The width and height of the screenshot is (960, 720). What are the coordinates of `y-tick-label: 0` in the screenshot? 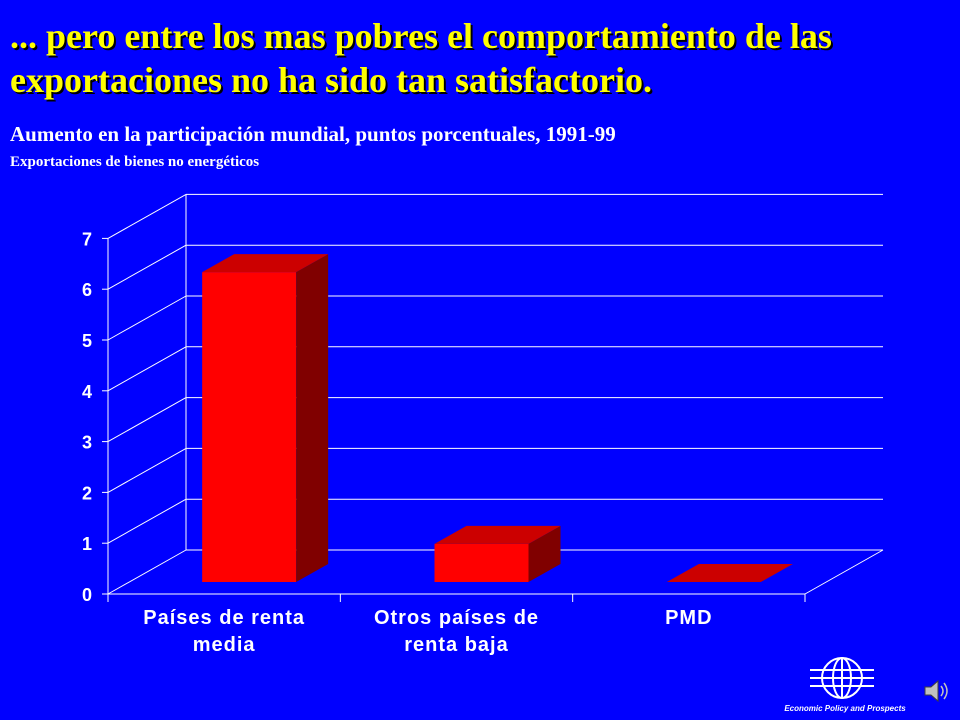 It's located at (87, 595).